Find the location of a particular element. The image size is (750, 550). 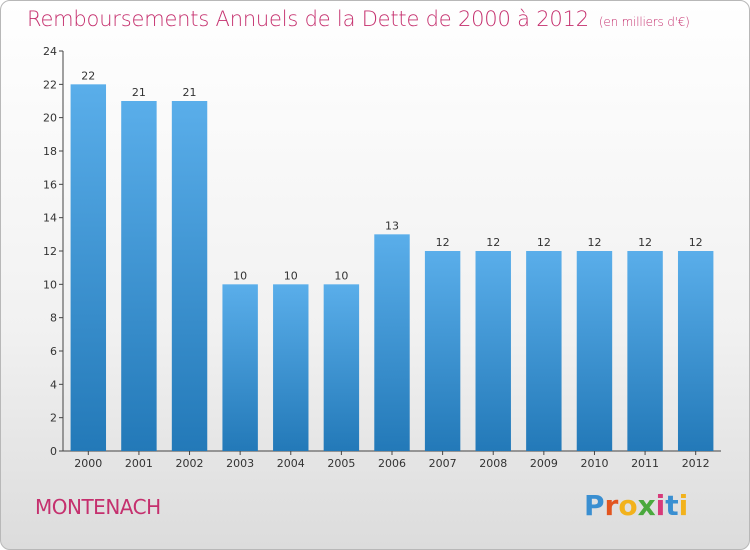

city-name: MONTENACH is located at coordinates (98, 507).